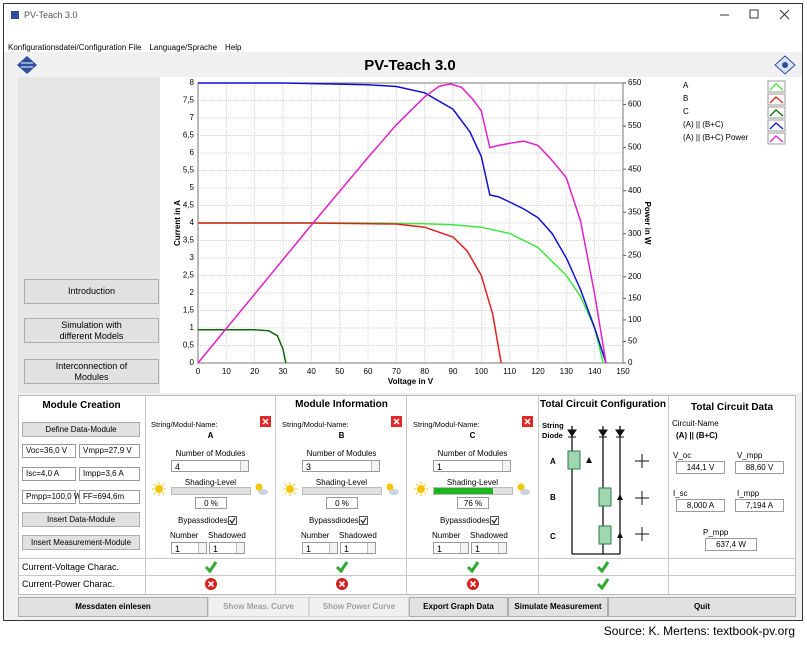 The image size is (807, 646). I want to click on legend-label: (A) || (B+C) Power, so click(716, 137).